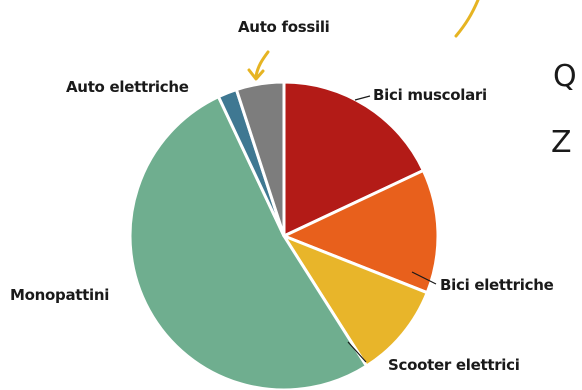  Describe the element at coordinates (362, 98) in the screenshot. I see `leader-bici-muscolari` at that location.